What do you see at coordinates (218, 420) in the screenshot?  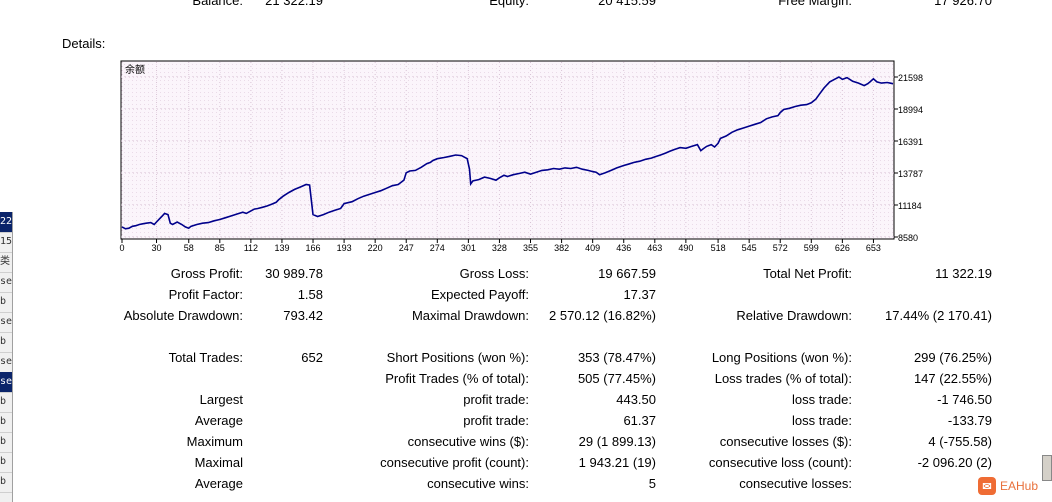 I see `average-label: Average` at bounding box center [218, 420].